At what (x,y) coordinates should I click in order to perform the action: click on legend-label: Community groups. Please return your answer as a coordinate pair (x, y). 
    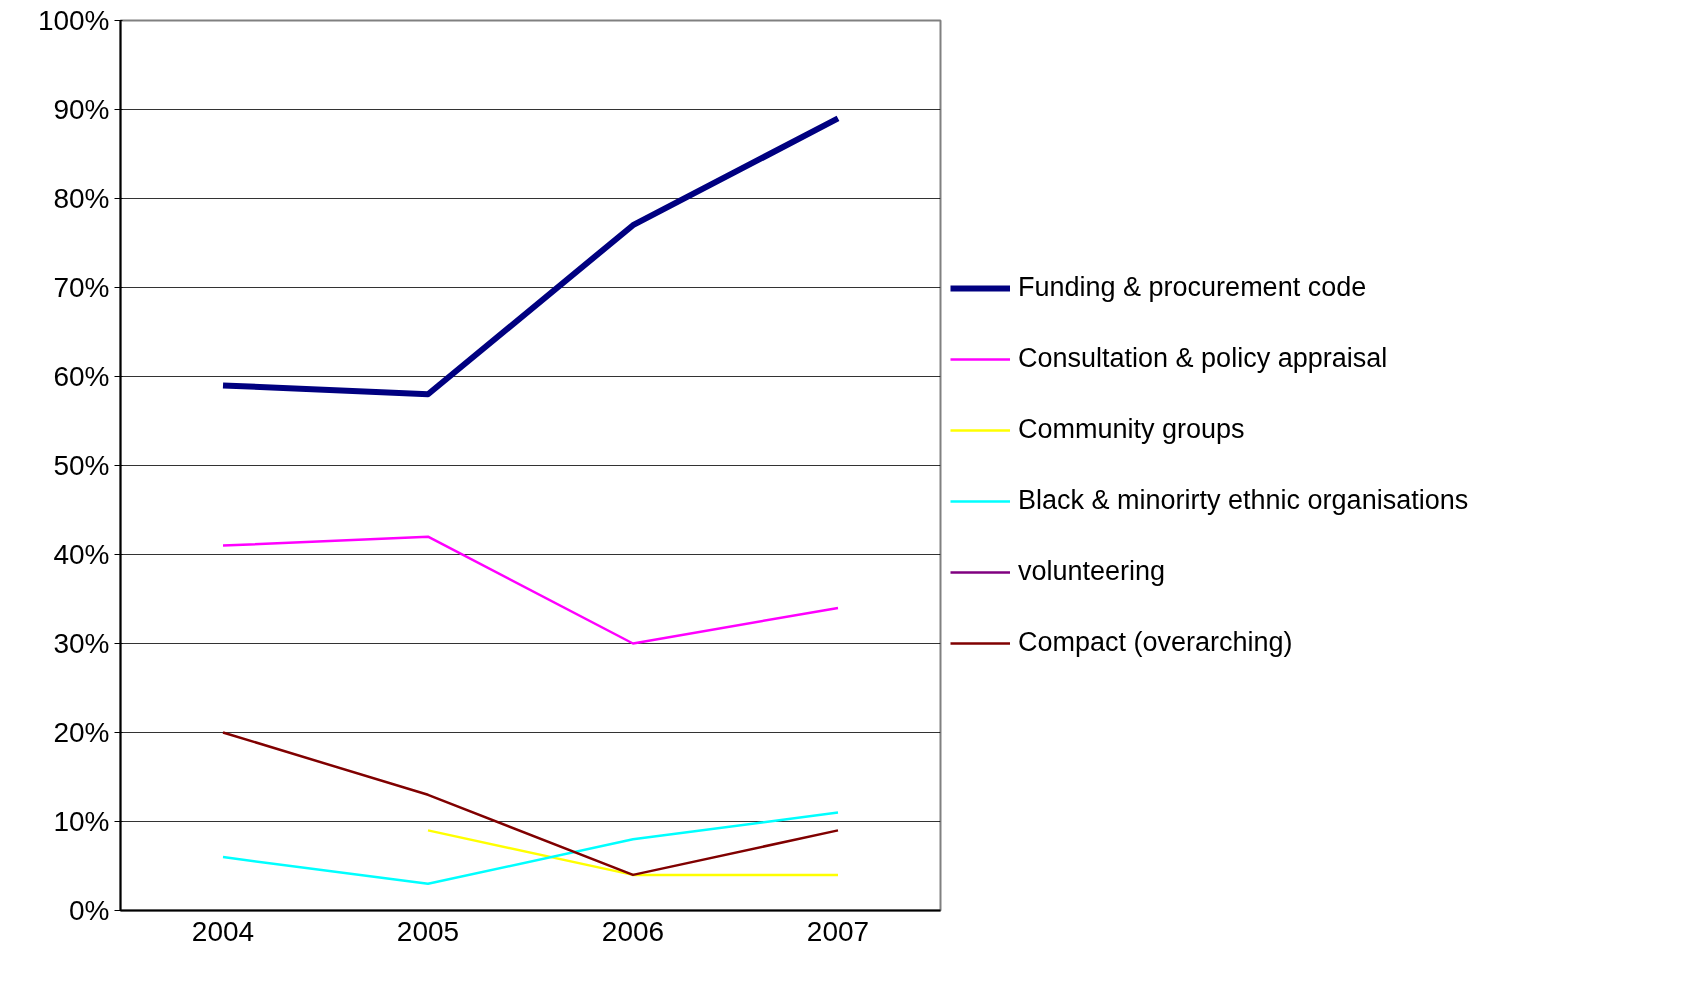
    Looking at the image, I should click on (1131, 429).